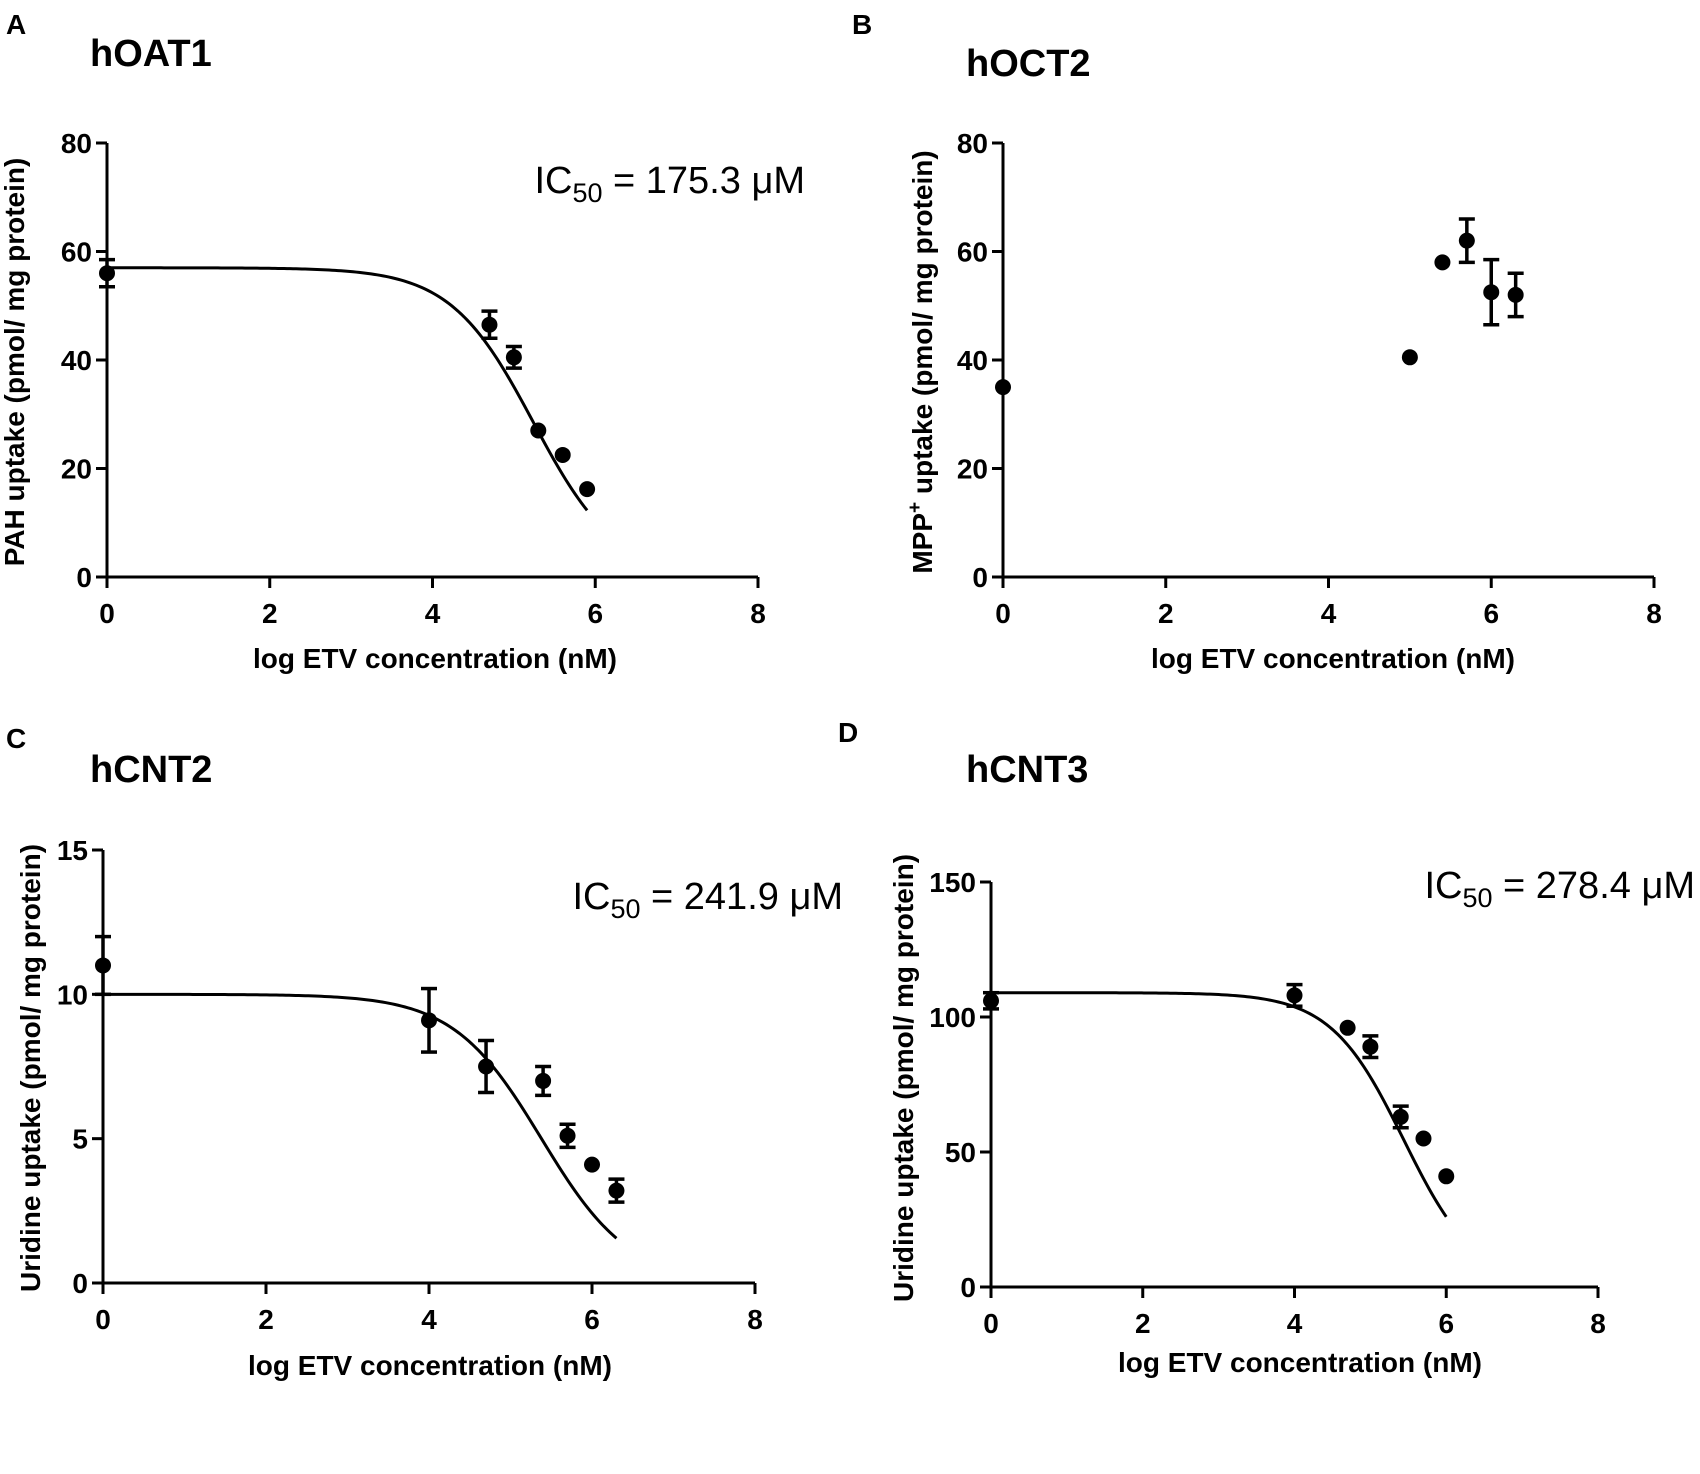  I want to click on panel-letter: B, so click(862, 24).